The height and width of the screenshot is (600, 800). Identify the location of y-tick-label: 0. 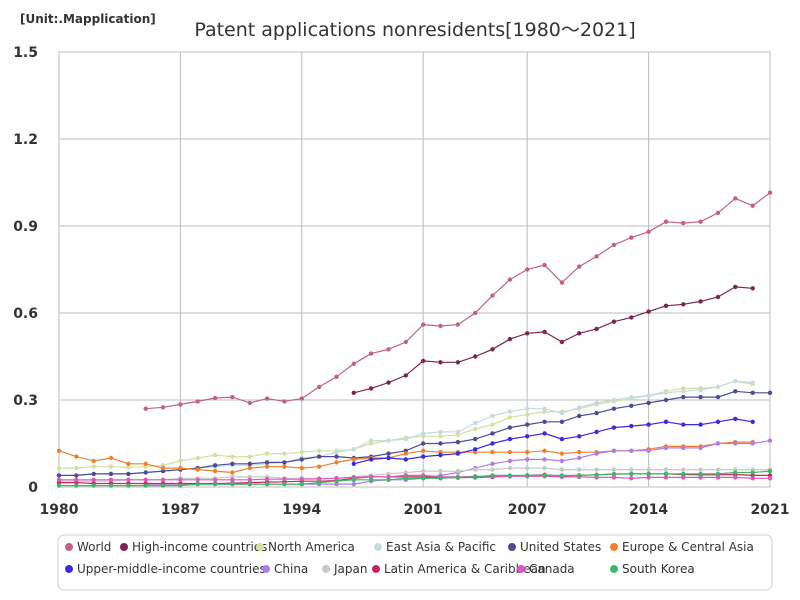
(33, 488).